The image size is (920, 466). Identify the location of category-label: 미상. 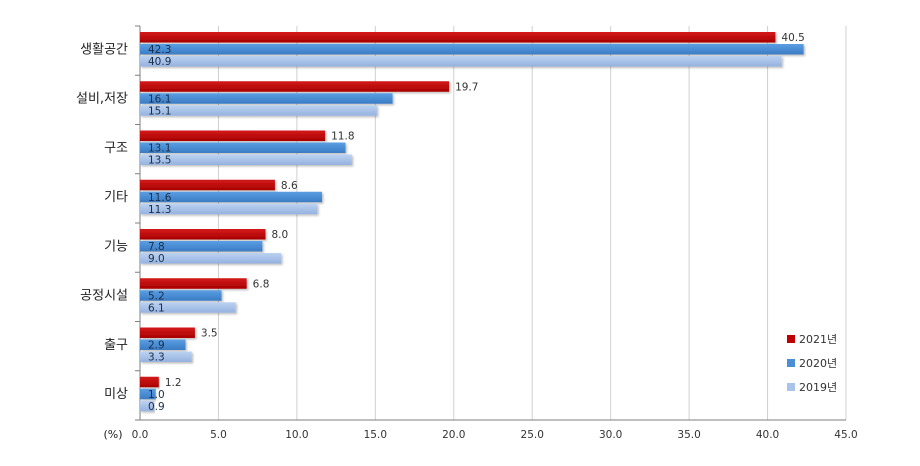
(116, 394).